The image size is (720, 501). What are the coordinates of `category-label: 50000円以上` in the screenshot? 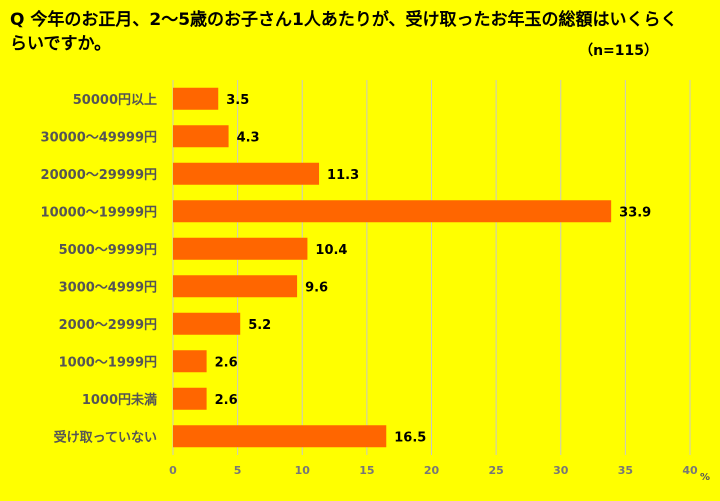 It's located at (115, 100).